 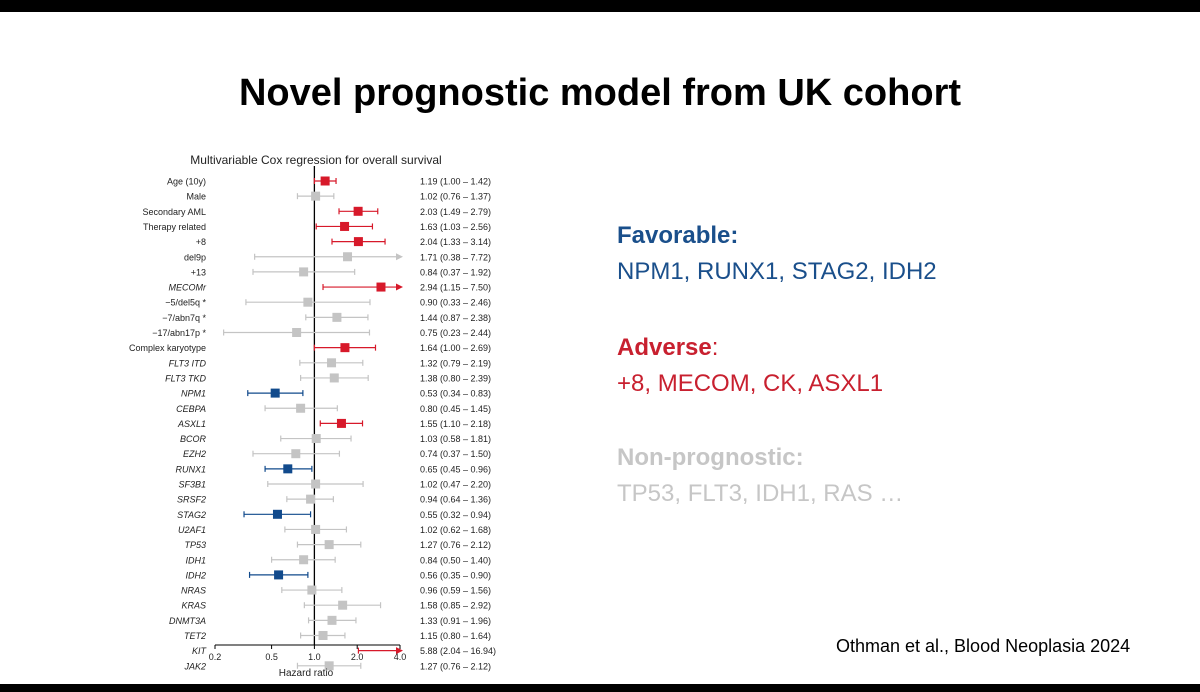 I want to click on x-tick-label: 1.0, so click(x=314, y=657).